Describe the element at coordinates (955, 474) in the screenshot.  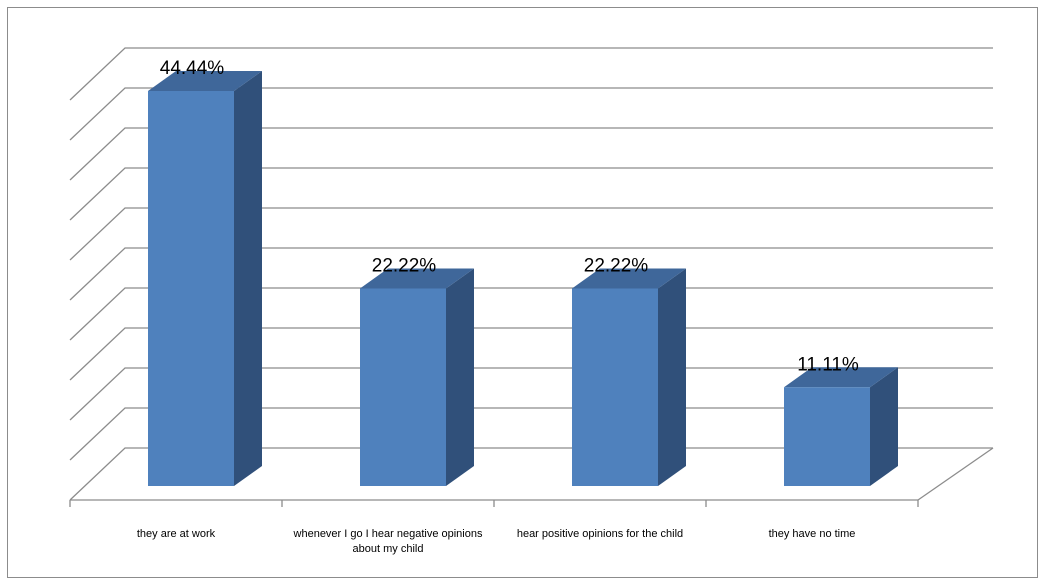
I see `floor-edge` at that location.